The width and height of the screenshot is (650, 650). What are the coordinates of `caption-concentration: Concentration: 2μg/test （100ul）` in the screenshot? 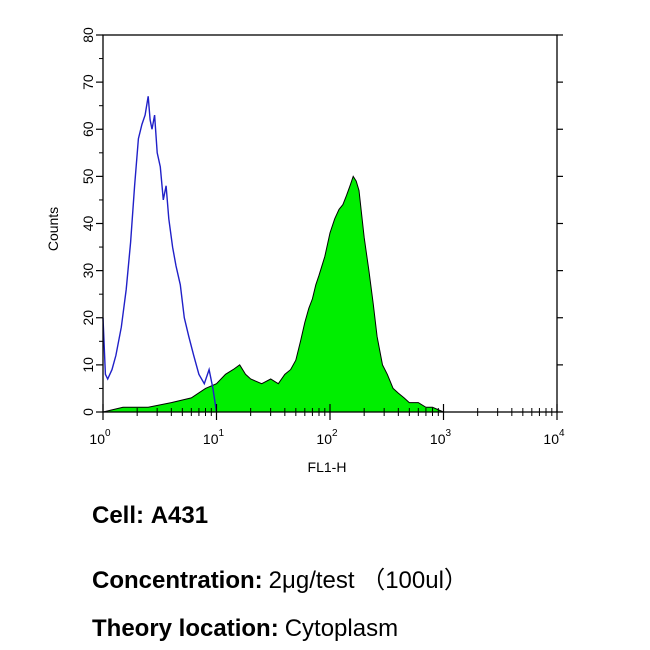 It's located at (280, 577).